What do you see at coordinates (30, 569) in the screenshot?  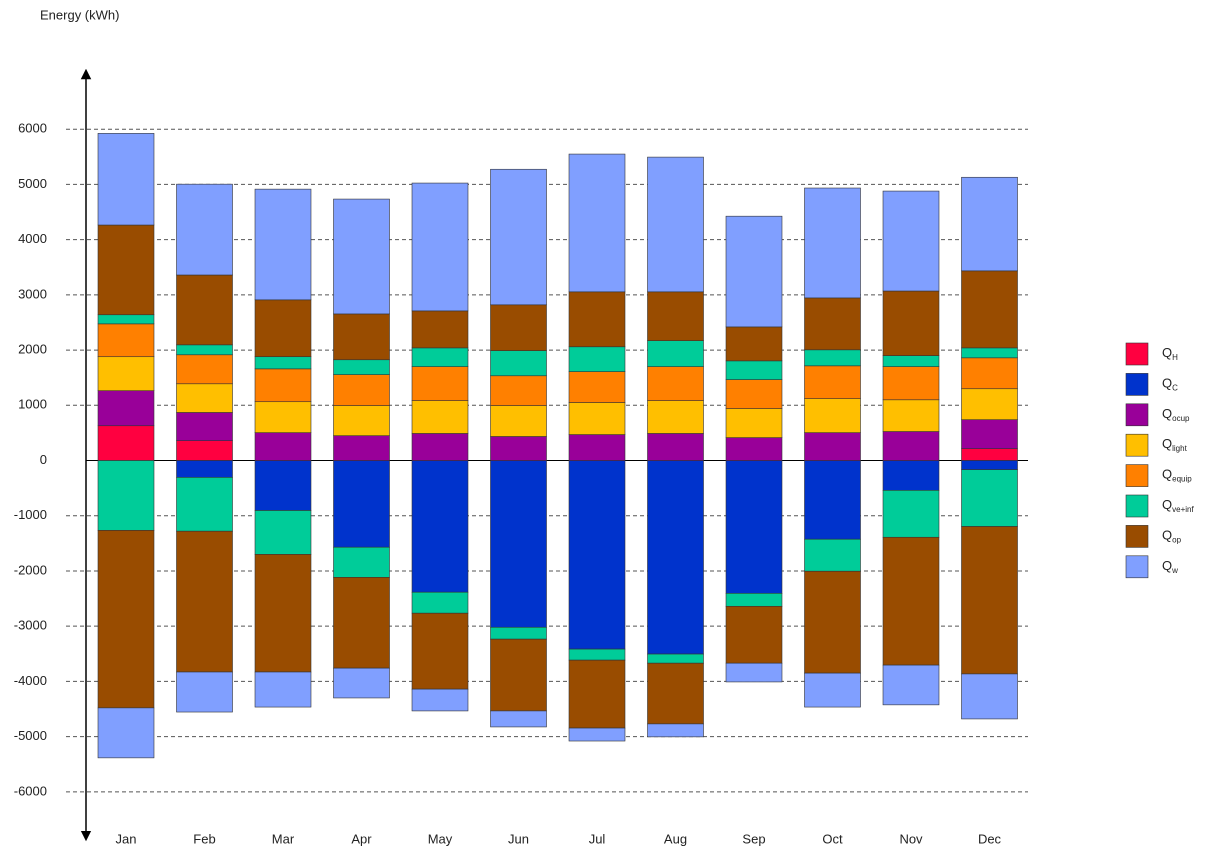 I see `y-tick-label: -2000` at bounding box center [30, 569].